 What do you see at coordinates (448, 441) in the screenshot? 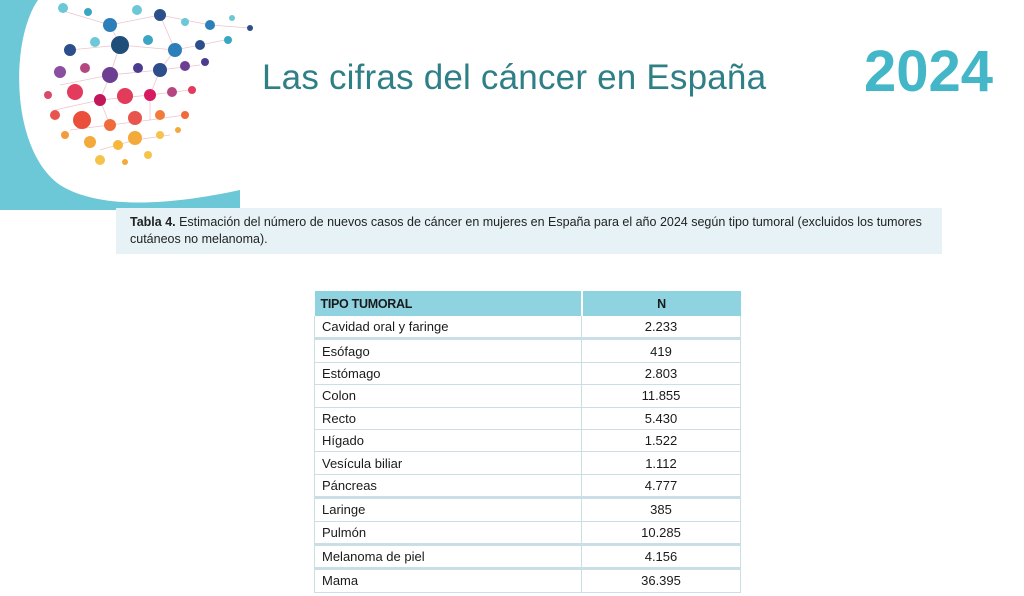
I see `cell-tipo: Hígado` at bounding box center [448, 441].